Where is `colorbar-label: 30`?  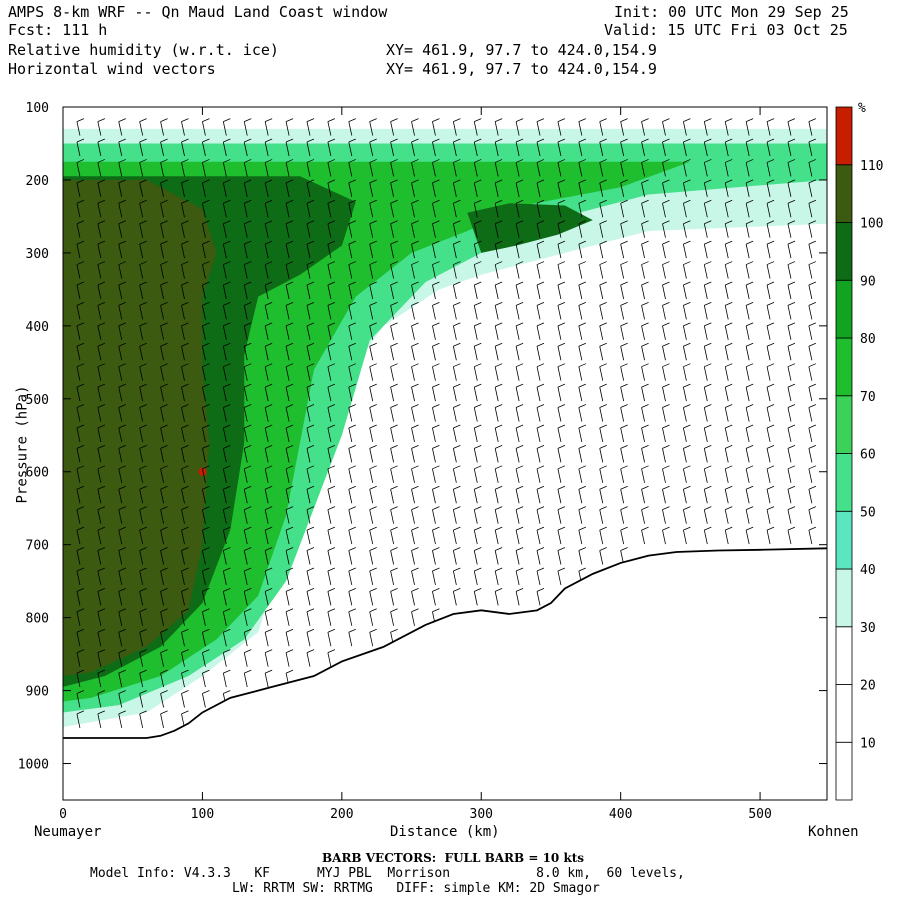 colorbar-label: 30 is located at coordinates (868, 628).